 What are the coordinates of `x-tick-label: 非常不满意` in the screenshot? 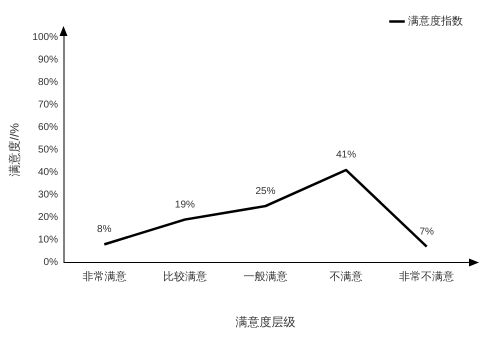 It's located at (426, 277).